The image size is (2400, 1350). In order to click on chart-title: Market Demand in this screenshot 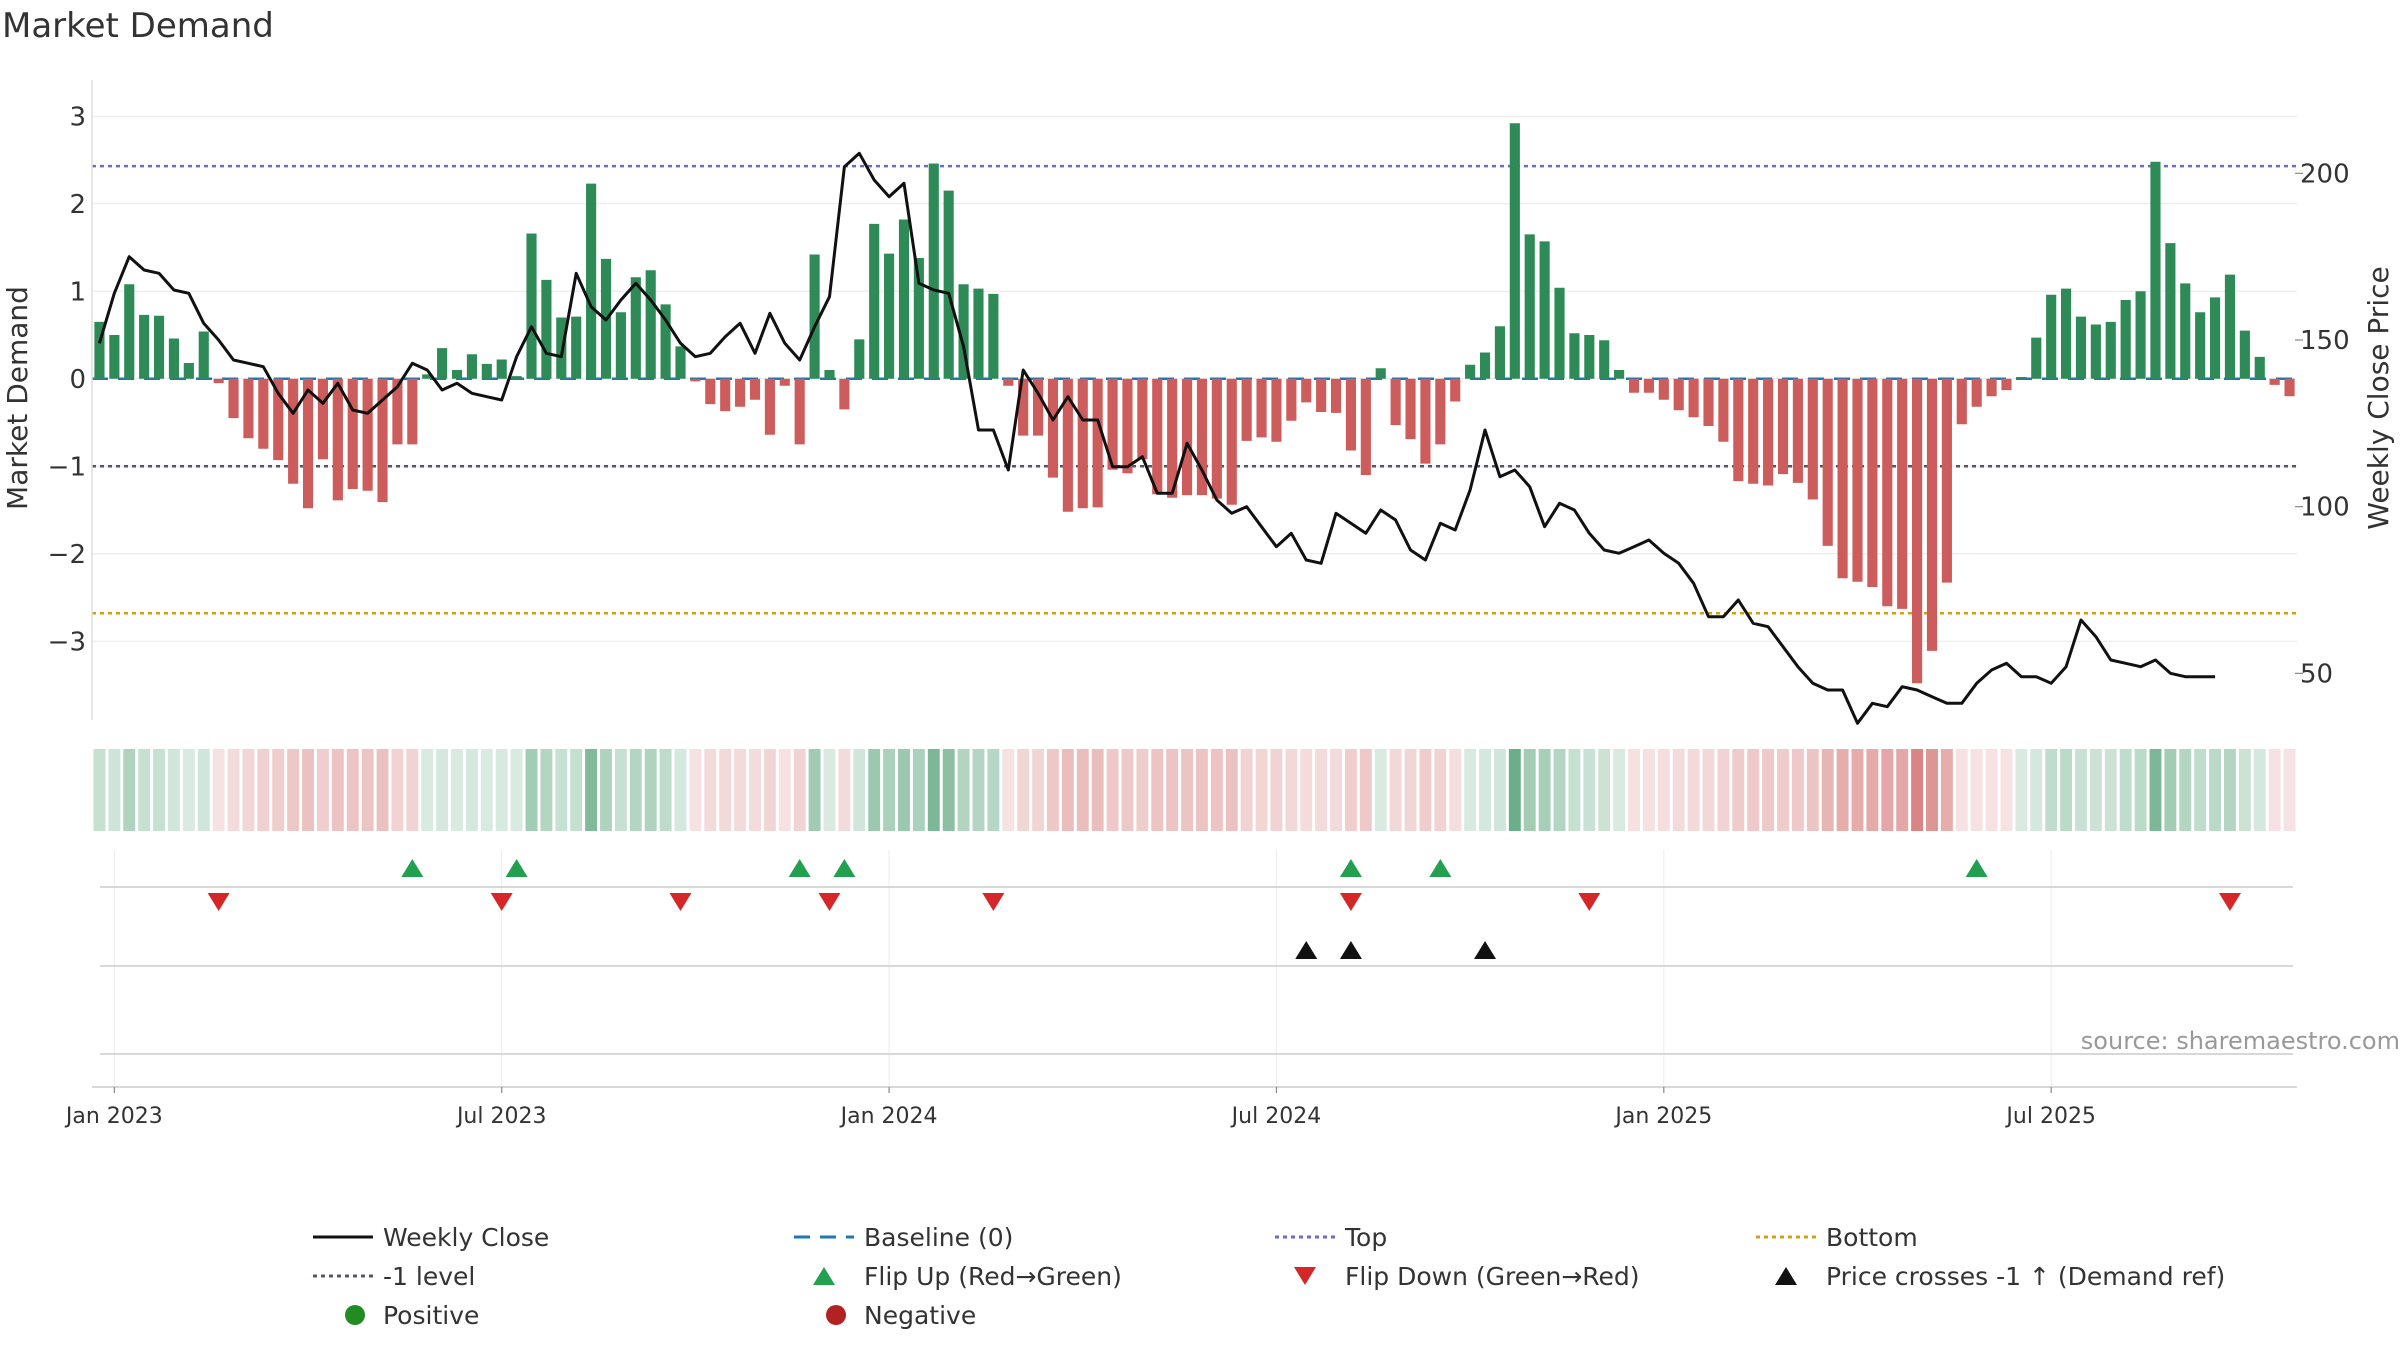, I will do `click(138, 26)`.